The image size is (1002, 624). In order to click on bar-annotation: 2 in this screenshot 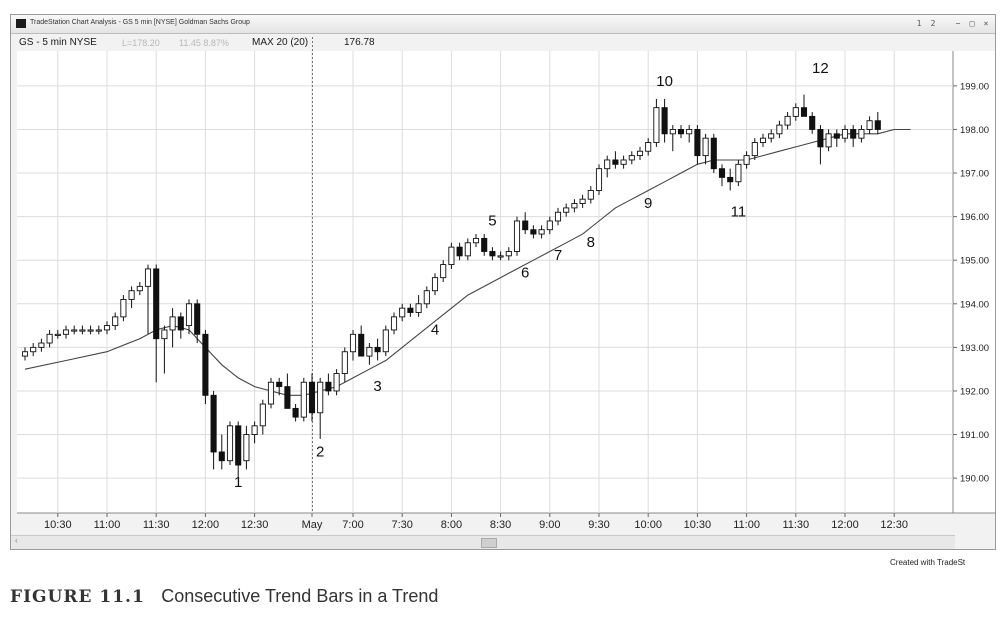, I will do `click(320, 451)`.